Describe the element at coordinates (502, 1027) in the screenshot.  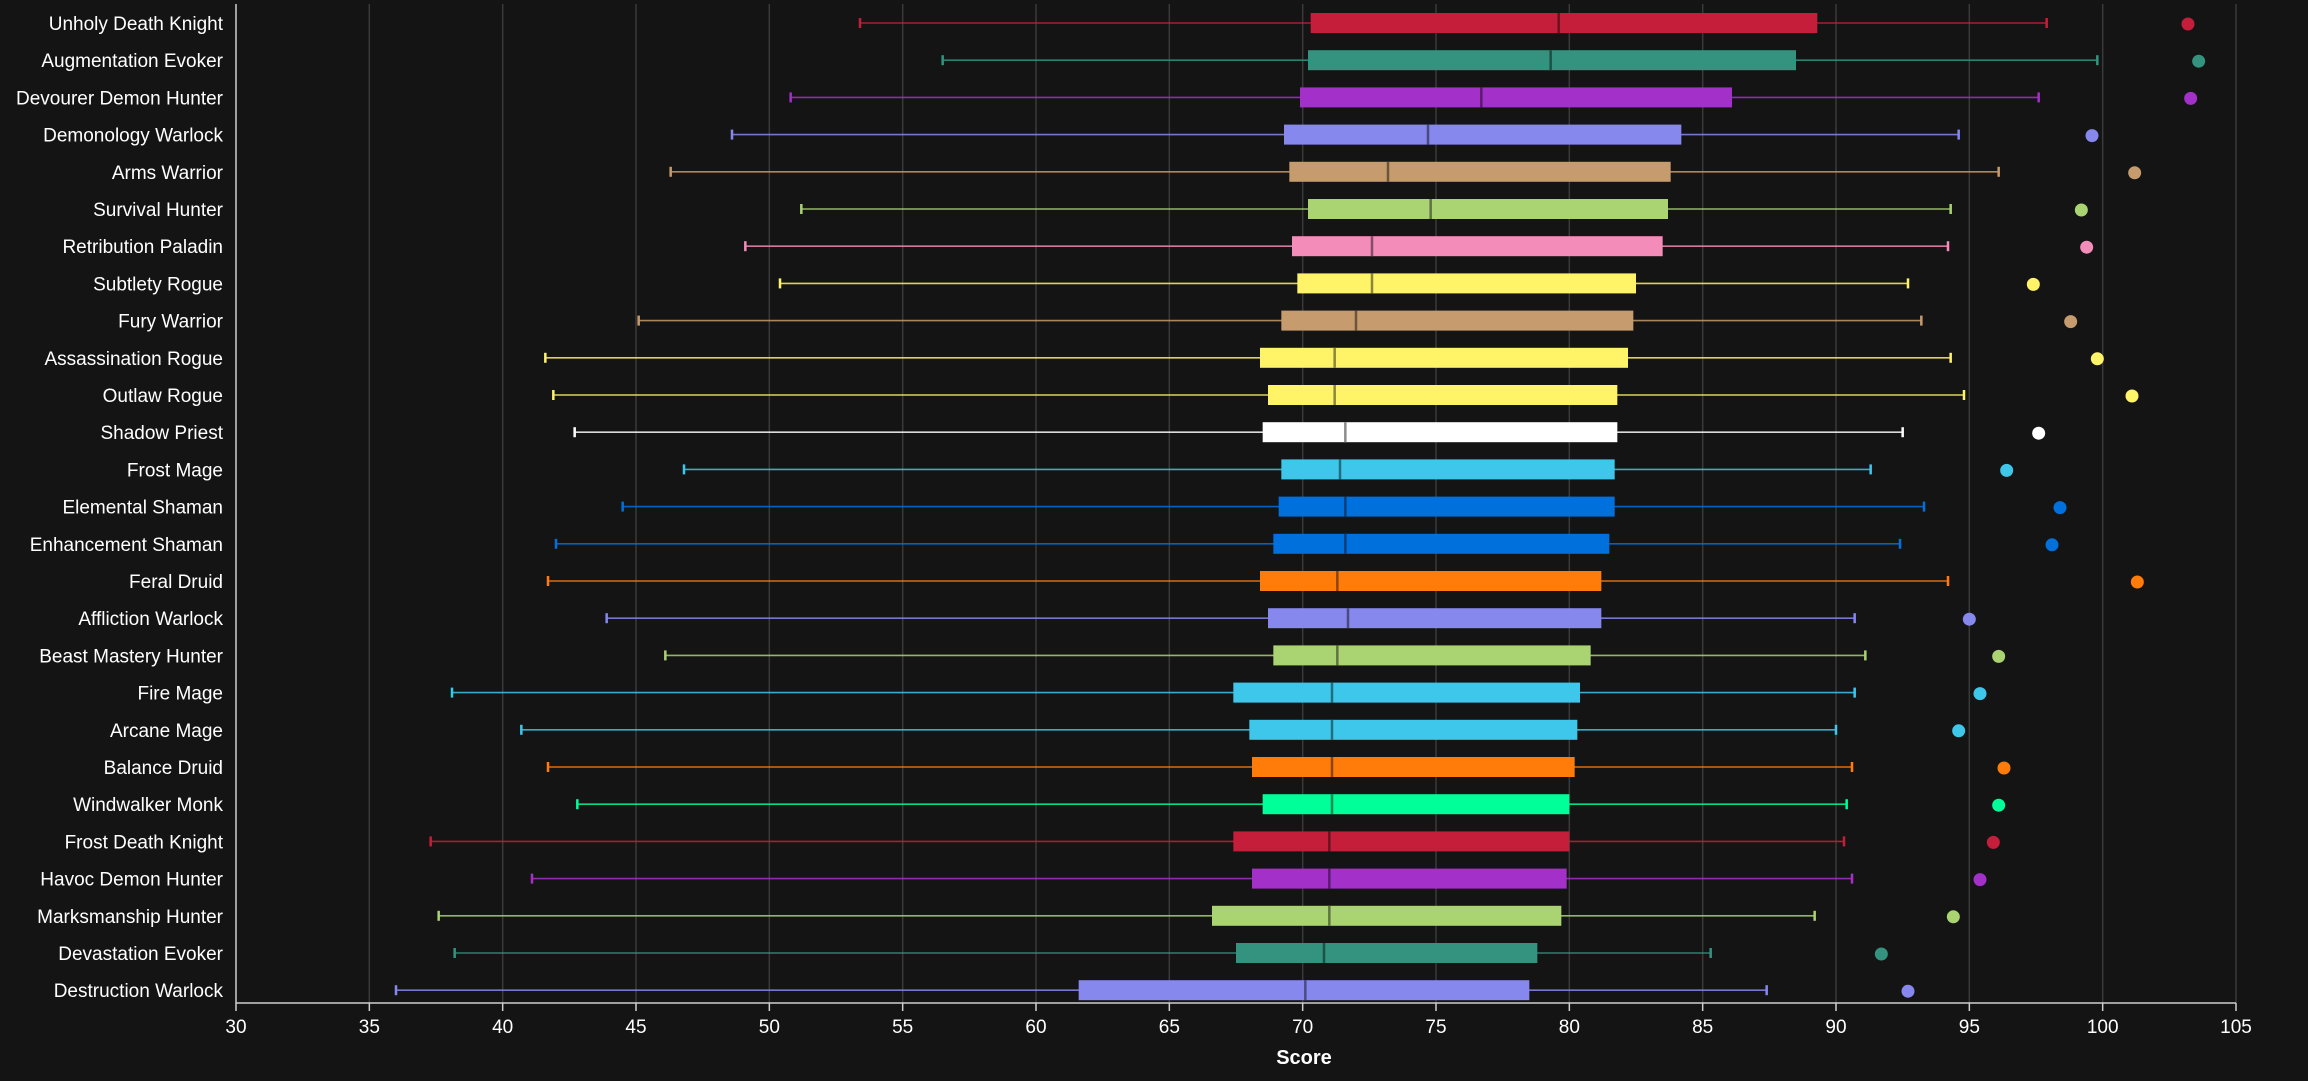
I see `x-tick-label: 40` at that location.